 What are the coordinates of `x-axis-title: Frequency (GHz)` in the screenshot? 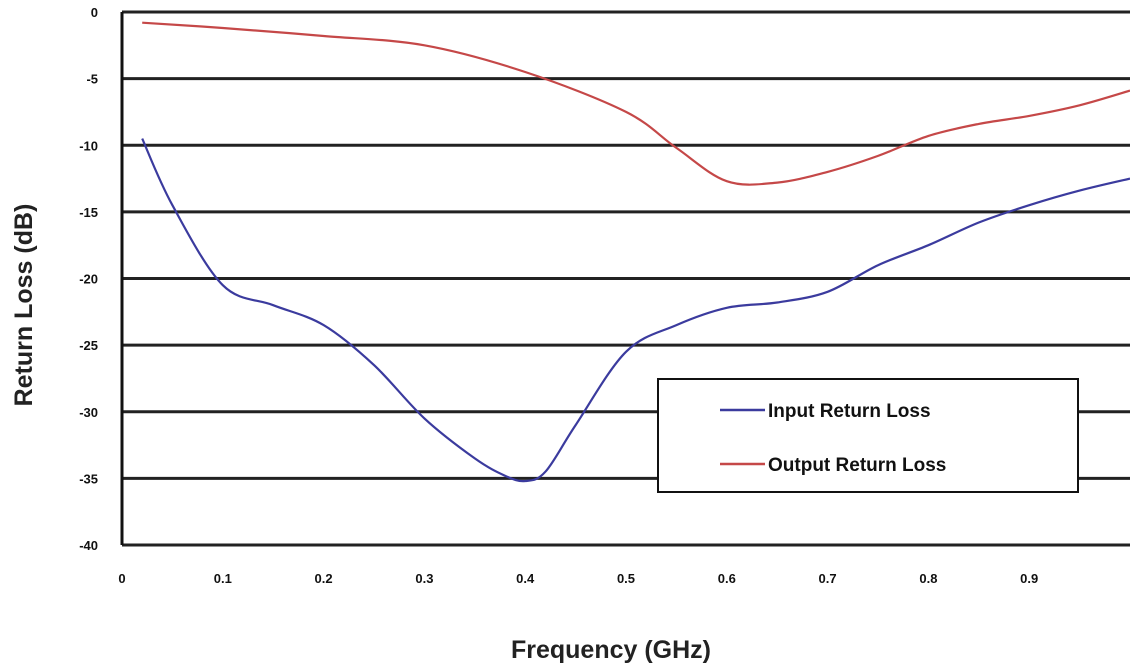 It's located at (611, 650).